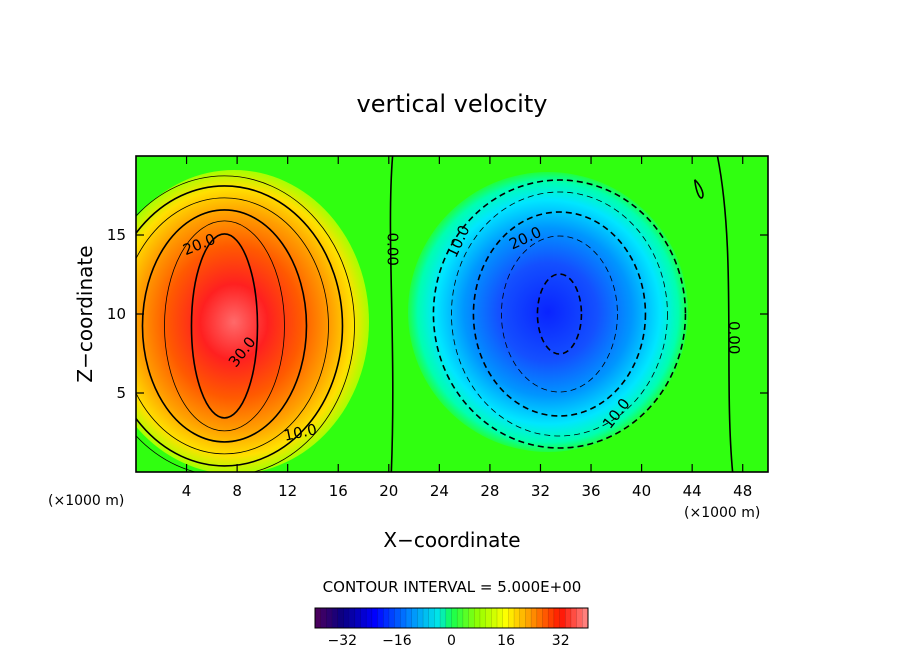 This screenshot has width=904, height=654. Describe the element at coordinates (343, 641) in the screenshot. I see `colorbar-tick-label: −32` at that location.